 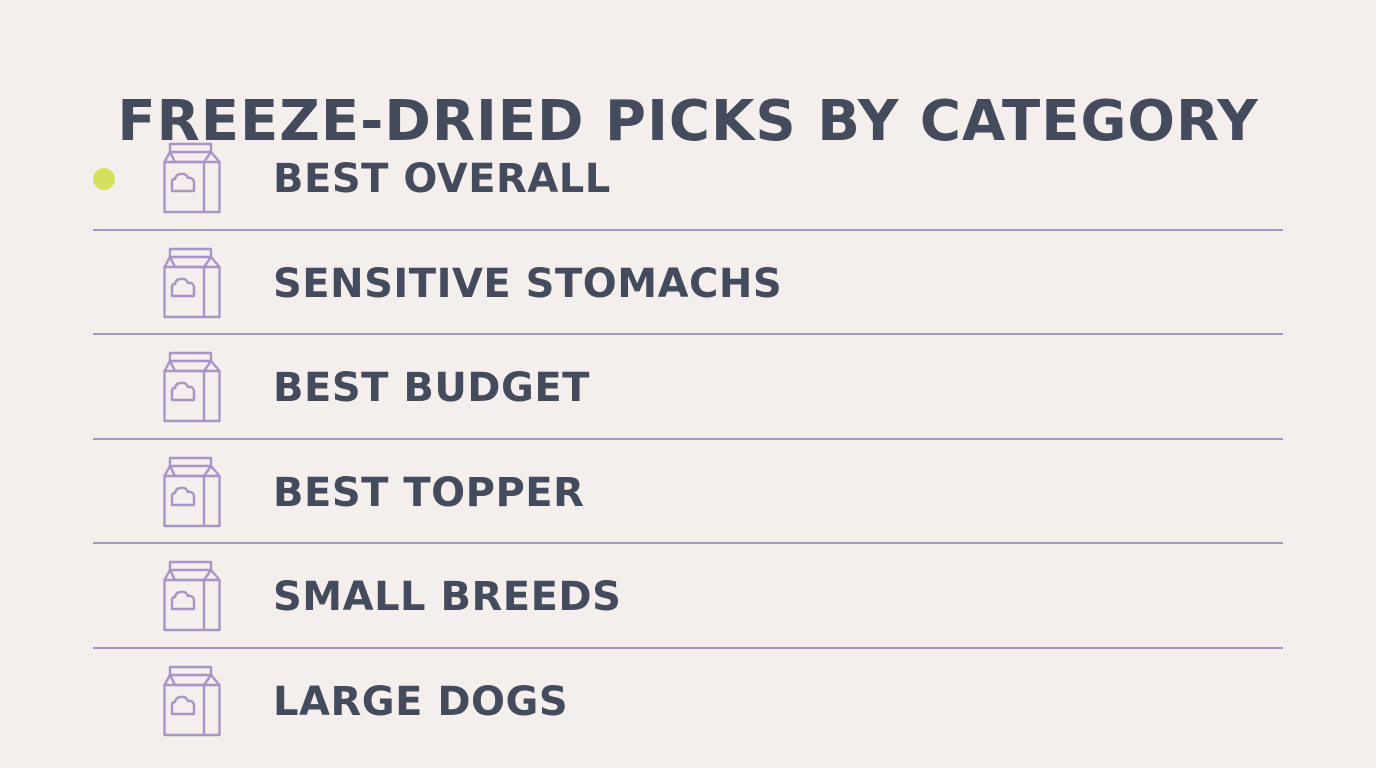 What do you see at coordinates (688, 387) in the screenshot?
I see `category-item-best-budget: BEST BUDGET` at bounding box center [688, 387].